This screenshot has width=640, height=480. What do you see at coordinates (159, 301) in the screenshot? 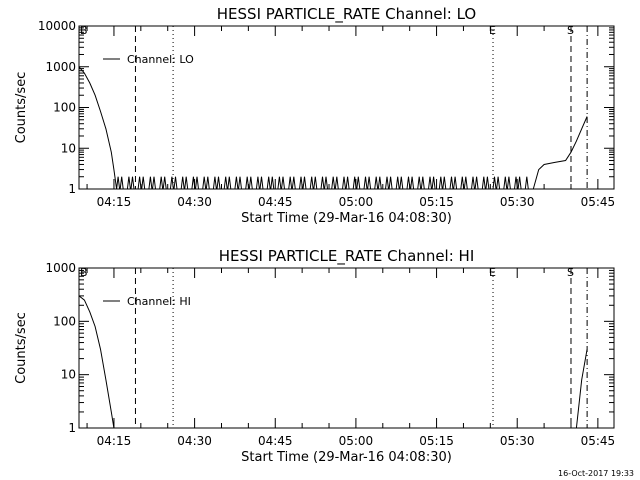
I see `legend-label: Channel: HI` at bounding box center [159, 301].